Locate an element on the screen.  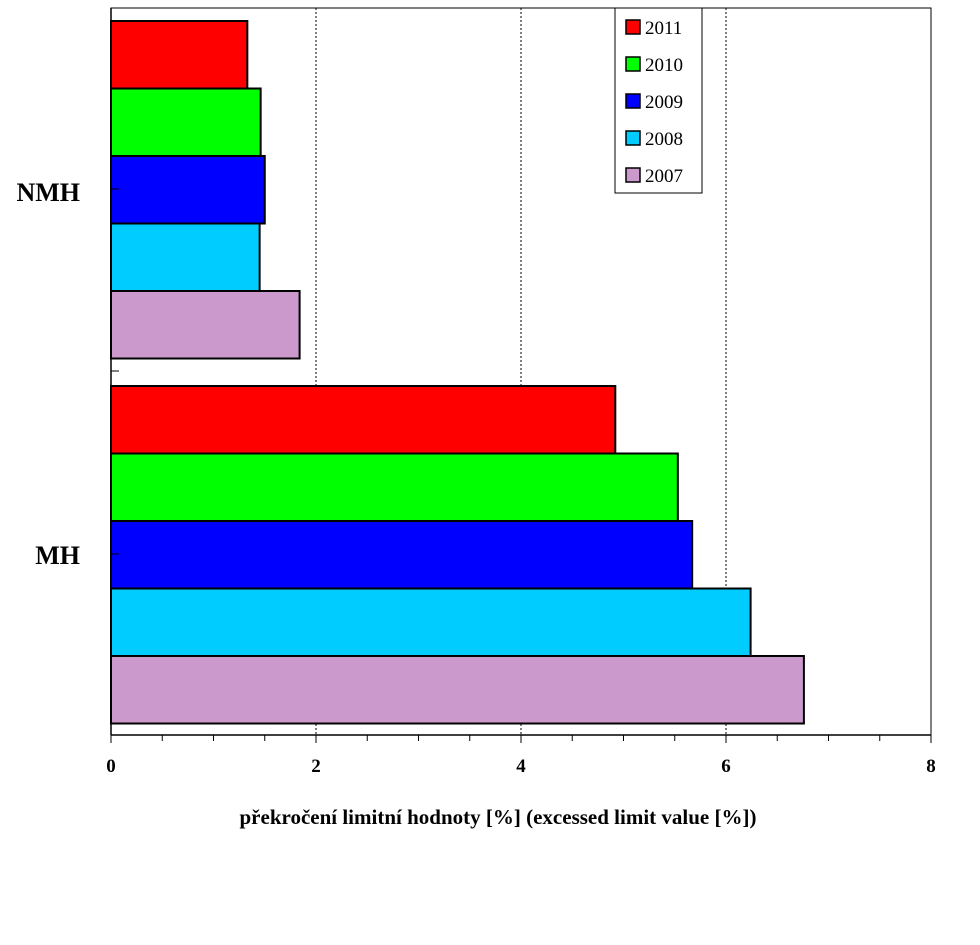
bar-mh-2007 is located at coordinates (457, 690).